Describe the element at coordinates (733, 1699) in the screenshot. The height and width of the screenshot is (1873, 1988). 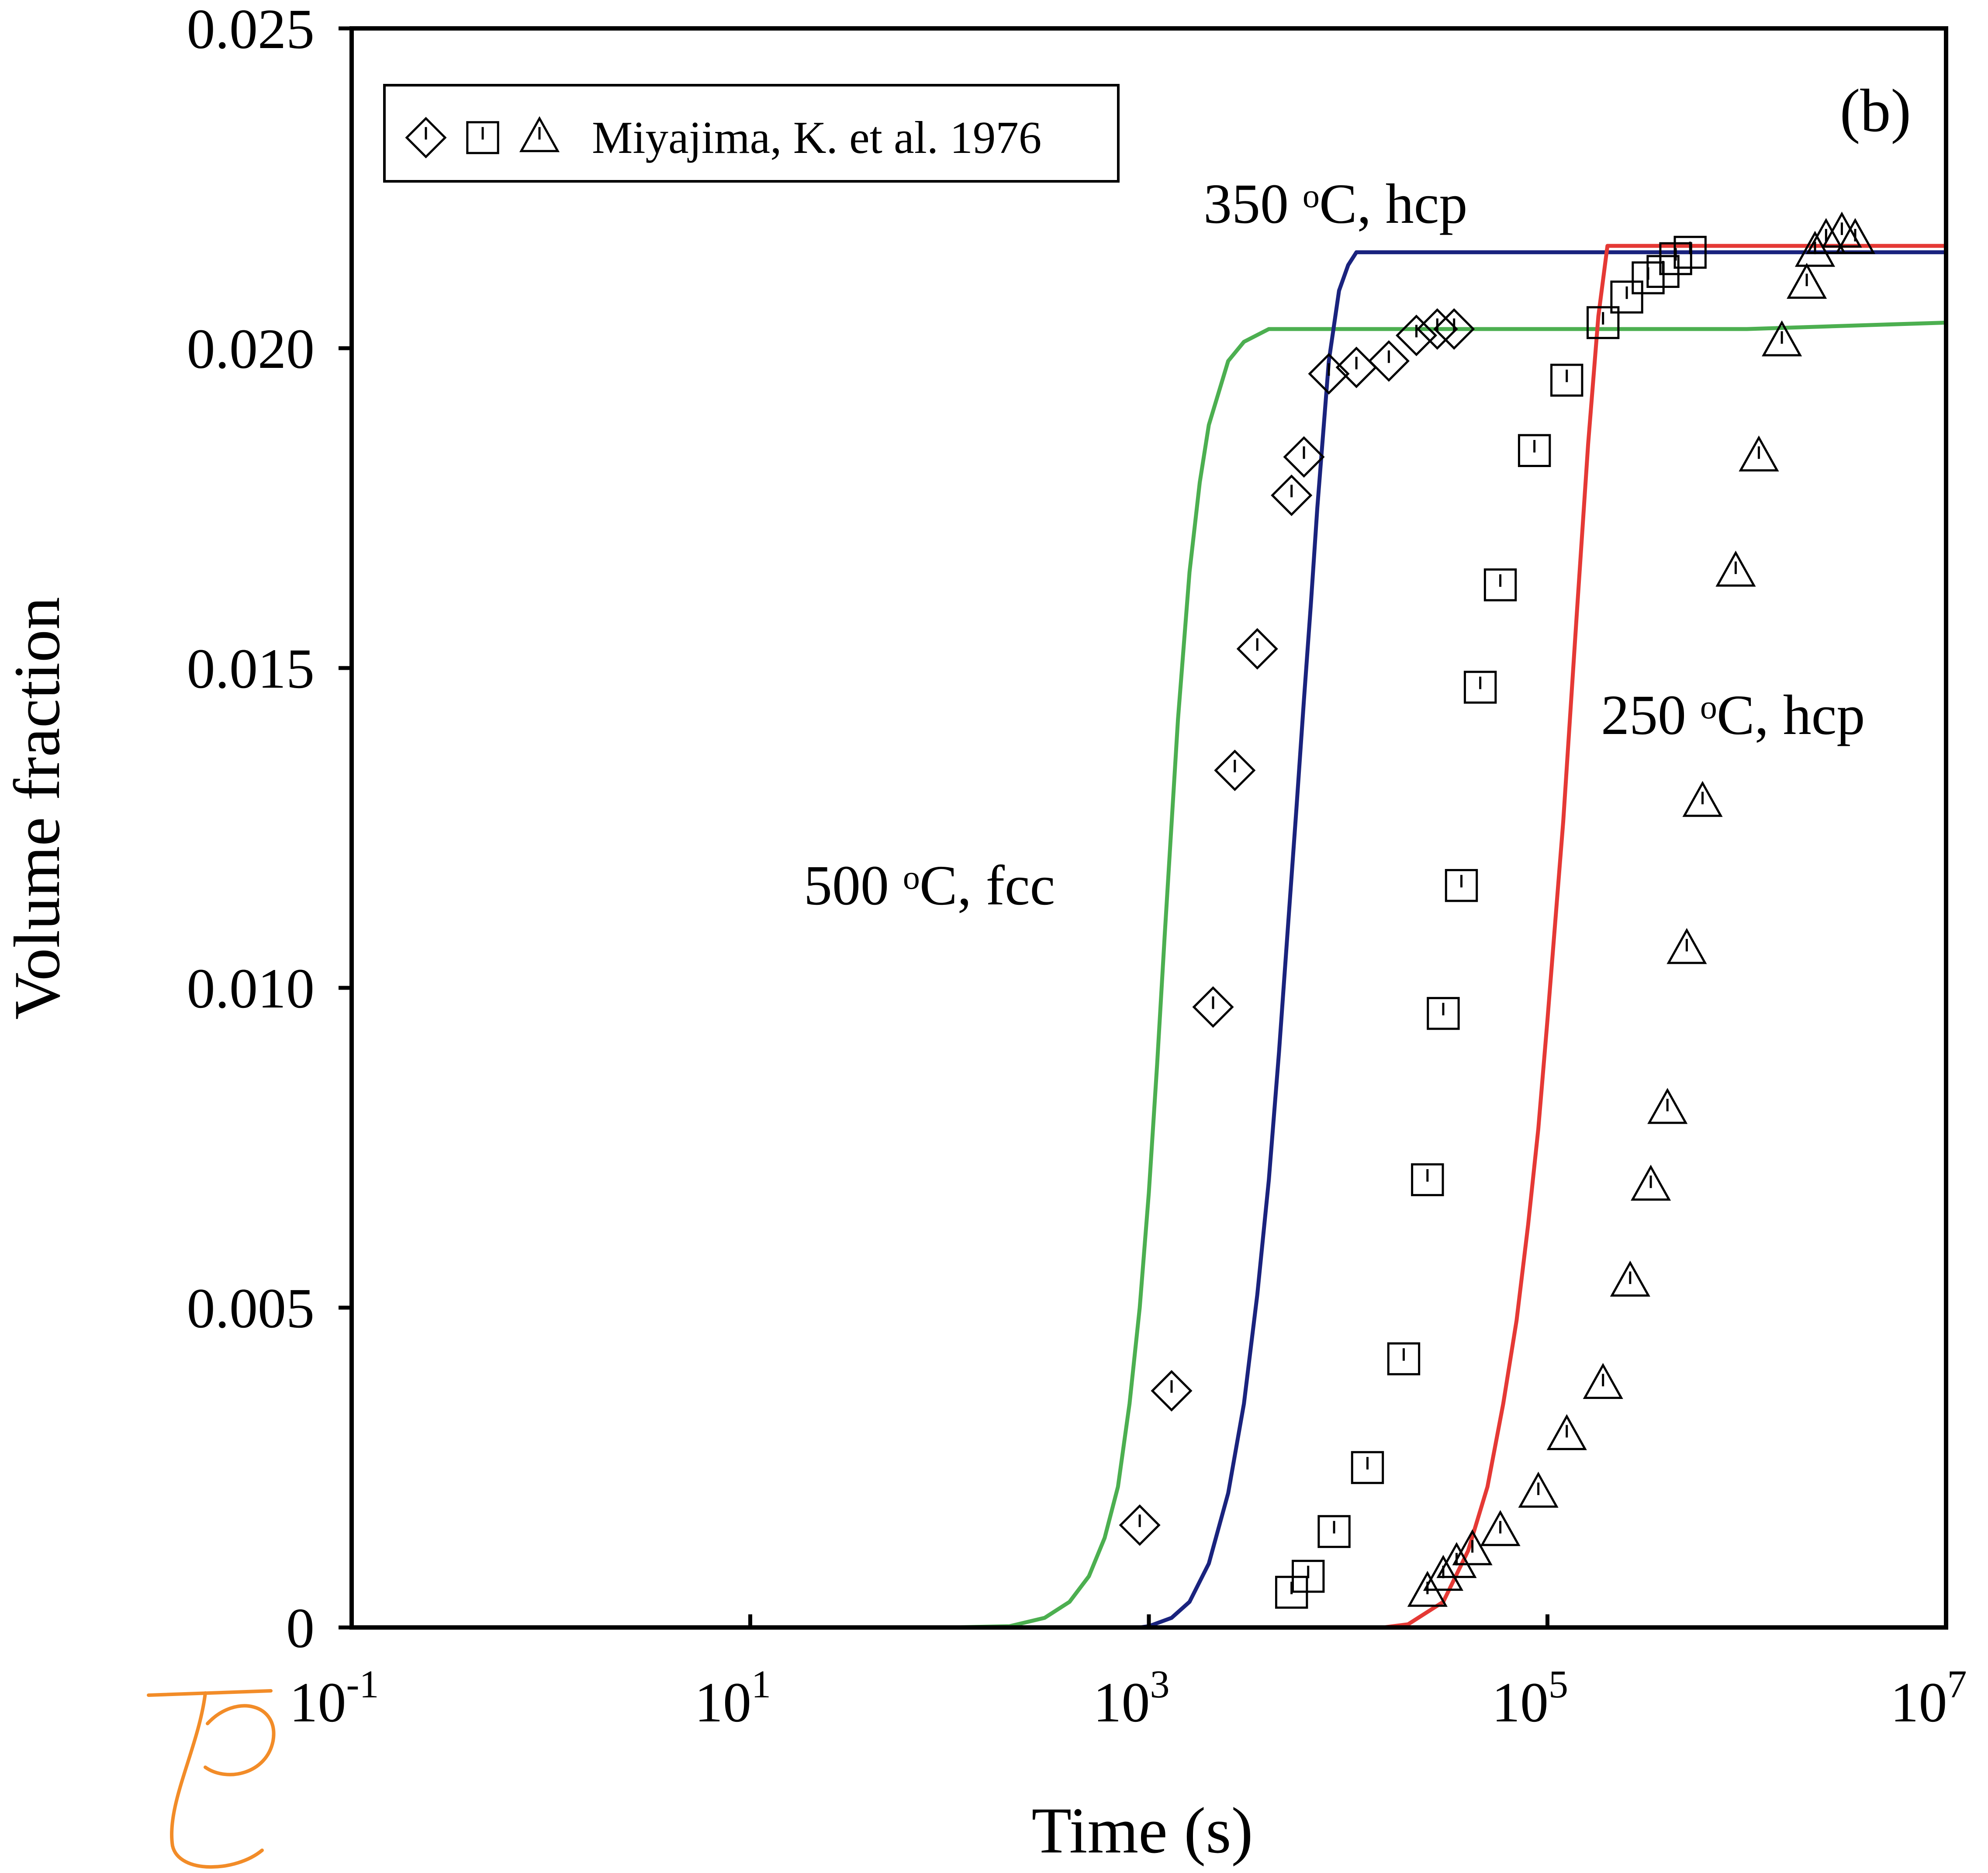
I see `x-tick-label: 10¹` at that location.